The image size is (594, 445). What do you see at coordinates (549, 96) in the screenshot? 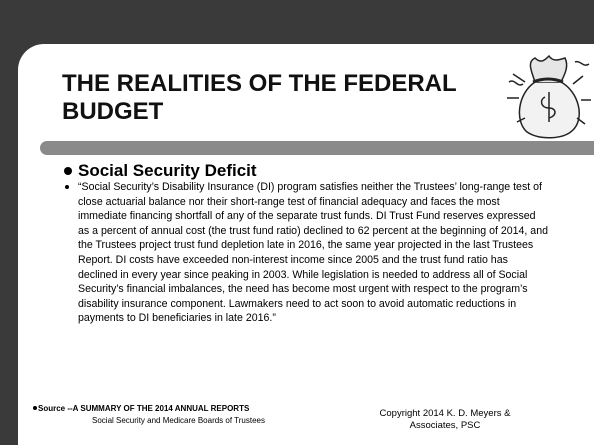
I see `money-bag-icon` at bounding box center [549, 96].